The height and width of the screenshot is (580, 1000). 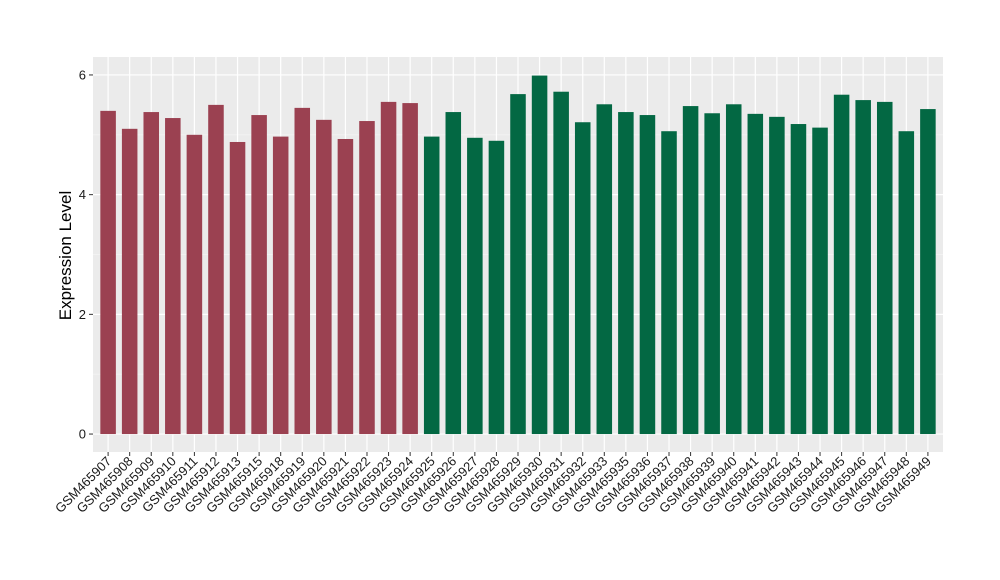 What do you see at coordinates (324, 277) in the screenshot?
I see `bar-GSM465920` at bounding box center [324, 277].